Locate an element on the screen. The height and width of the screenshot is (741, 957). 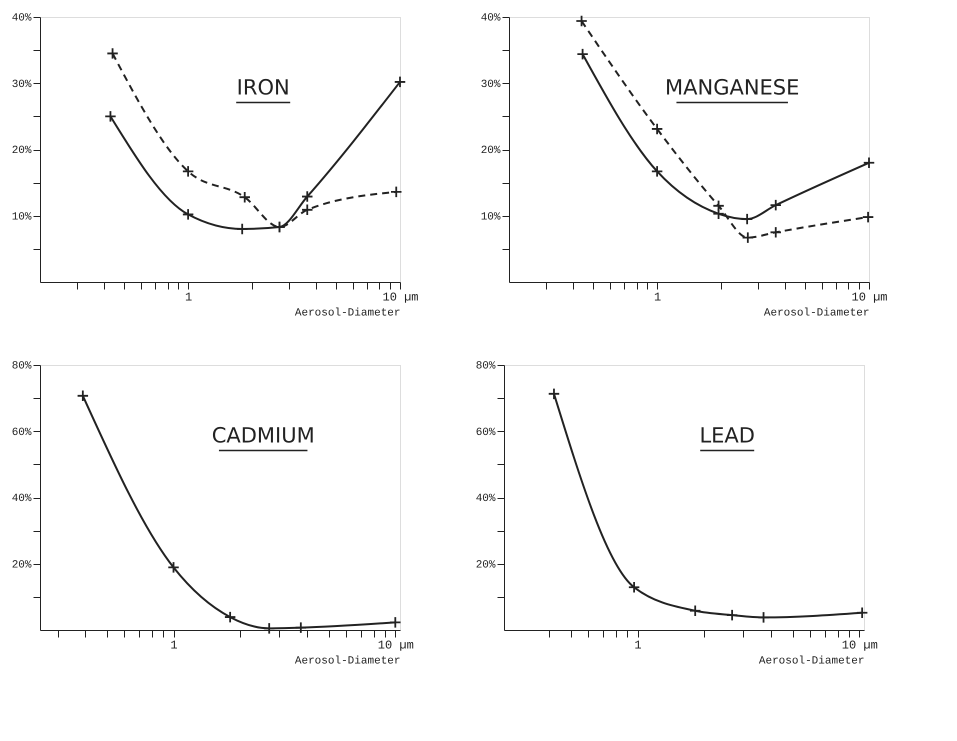
text: MANGANESE is located at coordinates (732, 88).